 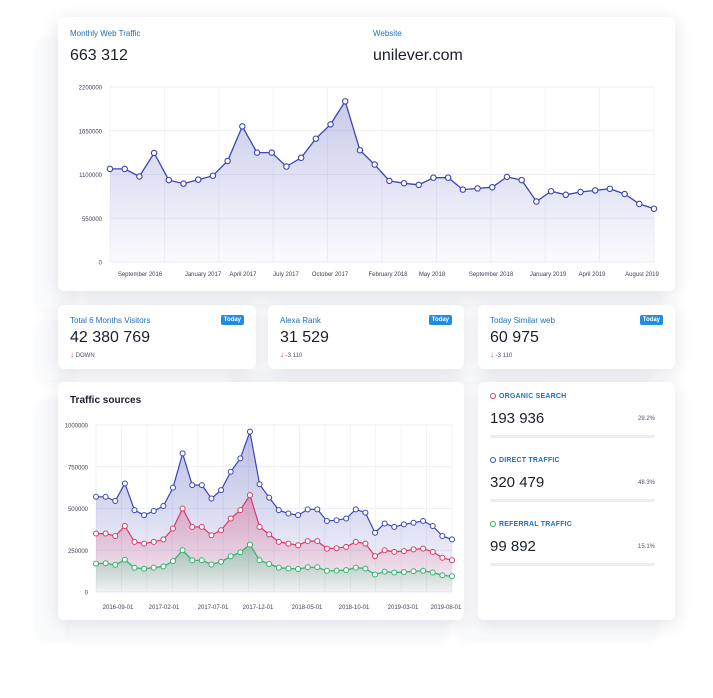 I want to click on stat-label-visitors: Total 6 Months Visitors, so click(x=110, y=320).